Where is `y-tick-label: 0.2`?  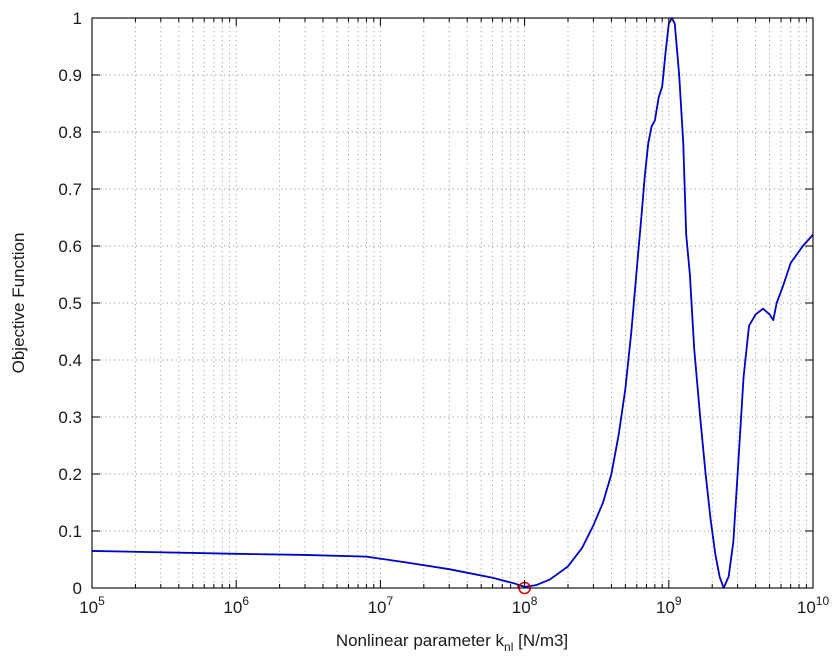 y-tick-label: 0.2 is located at coordinates (70, 474).